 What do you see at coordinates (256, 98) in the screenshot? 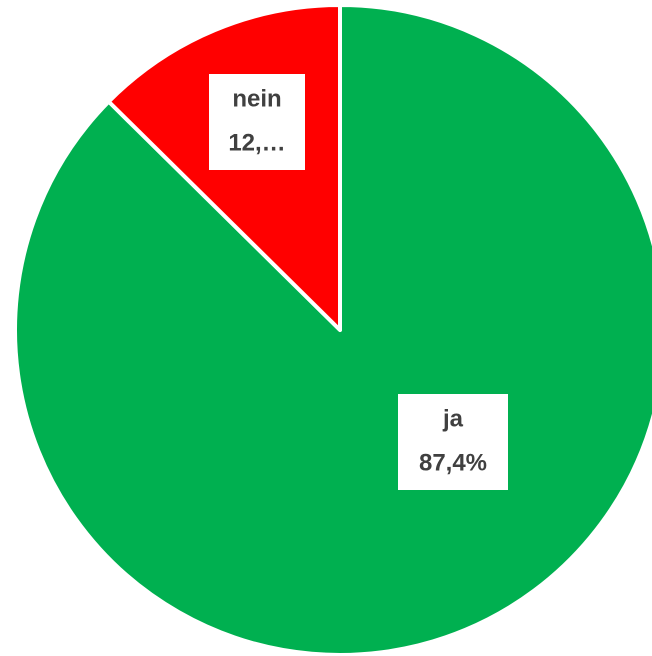
I see `category-label: nein` at bounding box center [256, 98].